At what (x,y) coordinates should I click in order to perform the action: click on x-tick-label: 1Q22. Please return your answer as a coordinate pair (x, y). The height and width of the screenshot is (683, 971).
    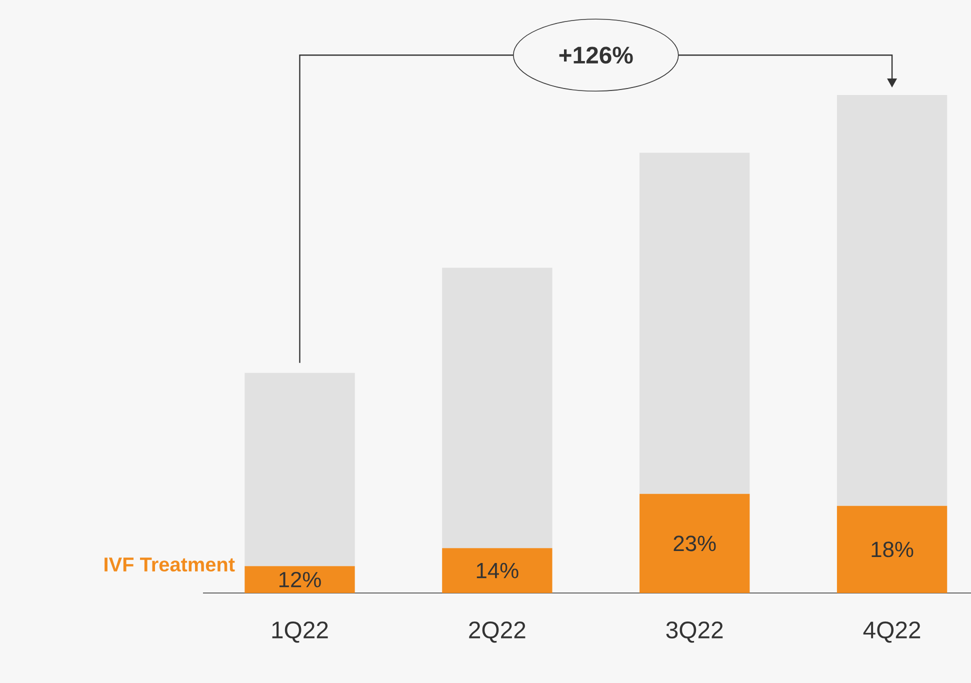
    Looking at the image, I should click on (300, 632).